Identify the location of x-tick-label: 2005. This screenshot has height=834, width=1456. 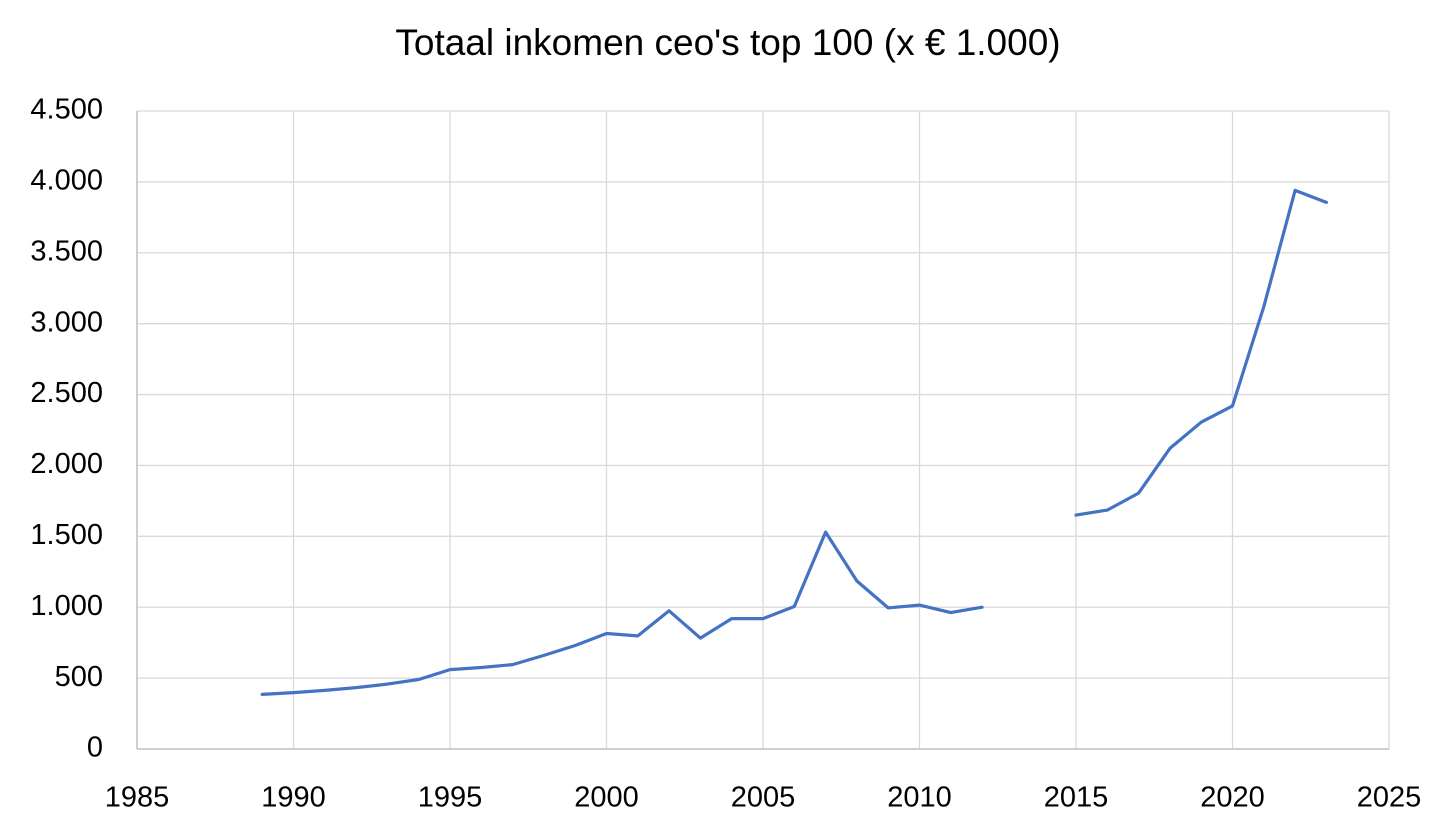
(763, 798).